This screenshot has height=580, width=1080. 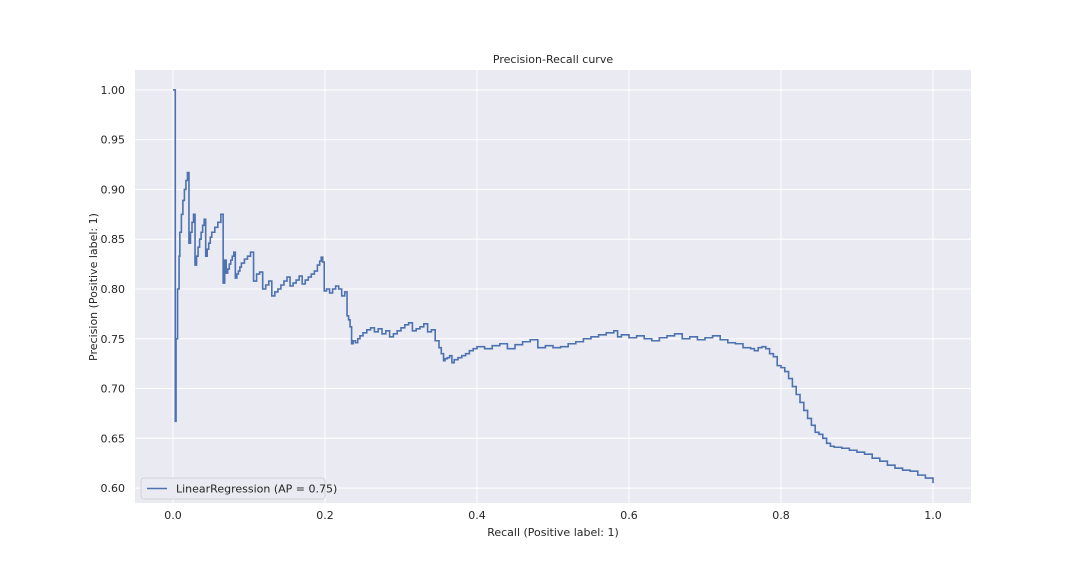 What do you see at coordinates (553, 532) in the screenshot?
I see `x-axis-label: Recall (Positive label: 1)` at bounding box center [553, 532].